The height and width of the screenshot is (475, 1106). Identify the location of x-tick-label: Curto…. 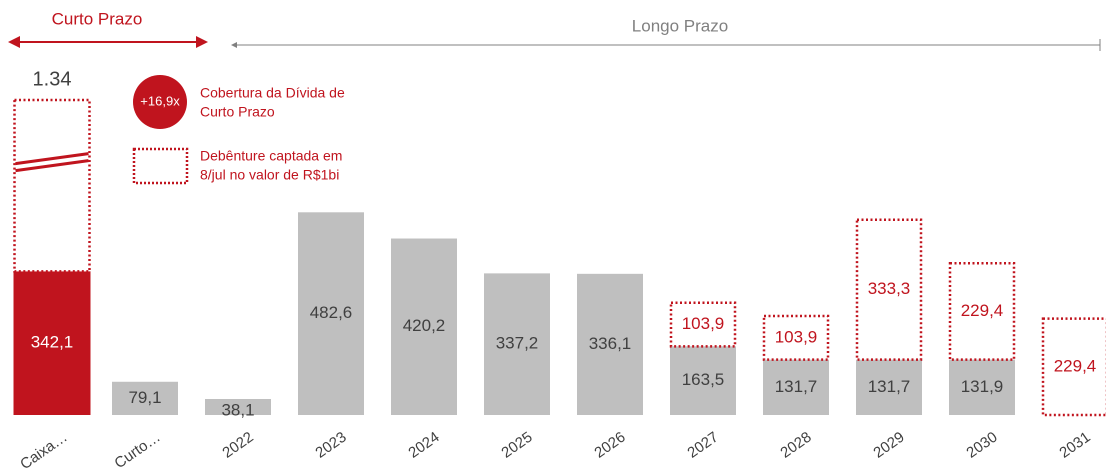
(137, 451).